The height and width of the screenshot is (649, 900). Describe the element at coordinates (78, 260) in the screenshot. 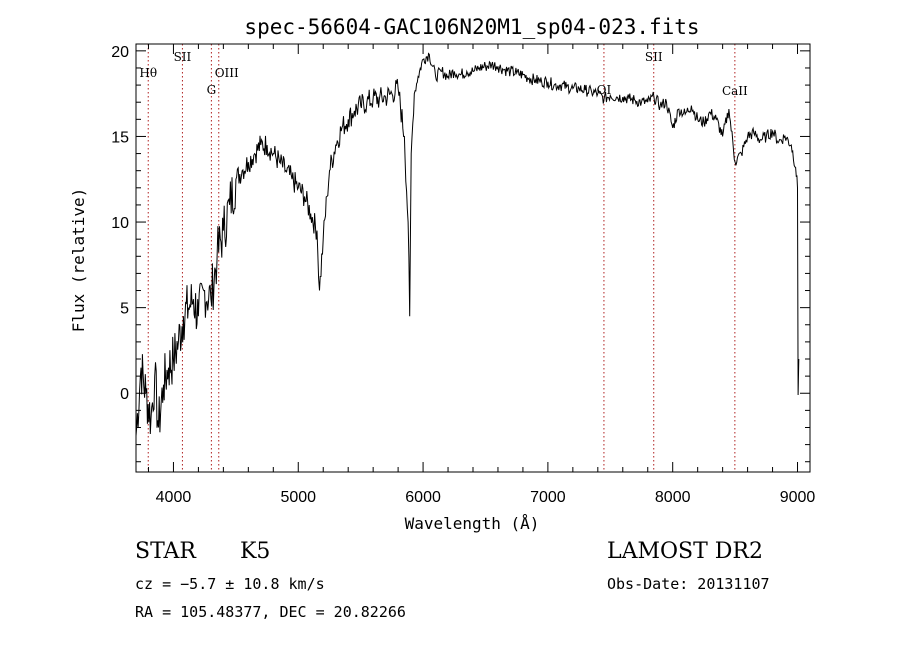

I see `y-axis-label: Flux (relative)` at that location.